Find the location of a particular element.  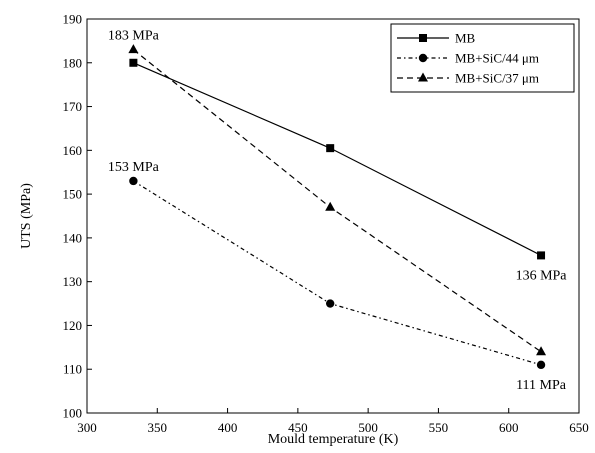

y-tick-label: 130 is located at coordinates (73, 281).